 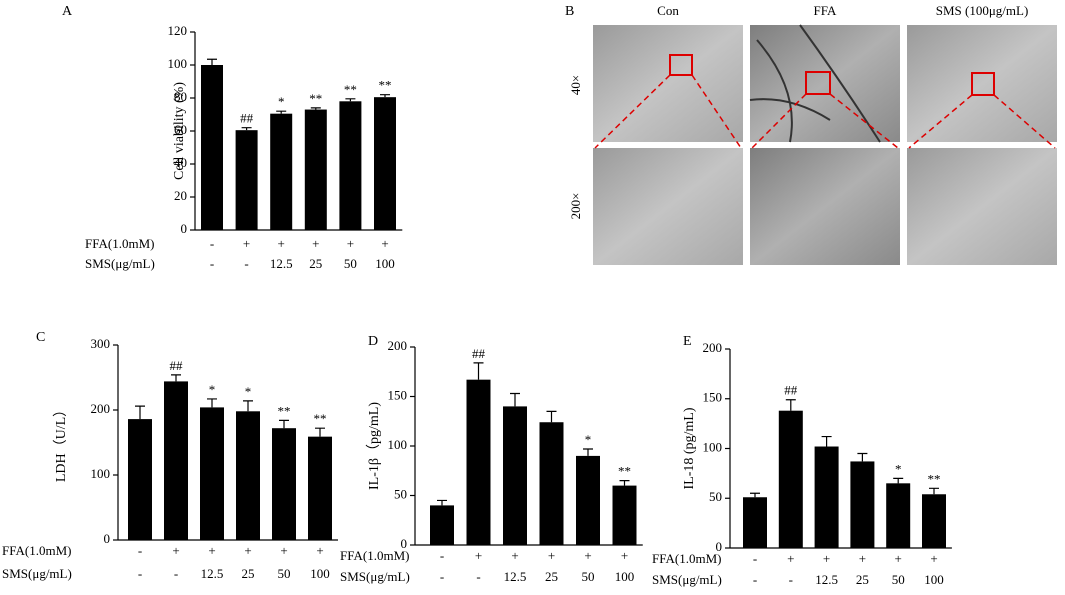 I want to click on y-axis-label: Cell viability (%), so click(x=179, y=131).